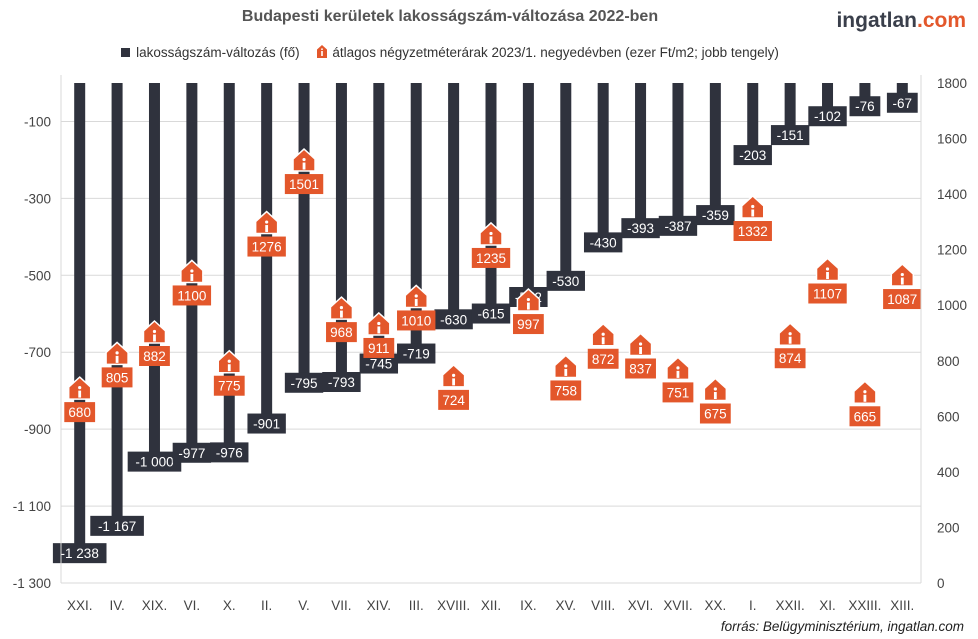 The width and height of the screenshot is (978, 639). I want to click on x-tick-label: IX., so click(528, 605).